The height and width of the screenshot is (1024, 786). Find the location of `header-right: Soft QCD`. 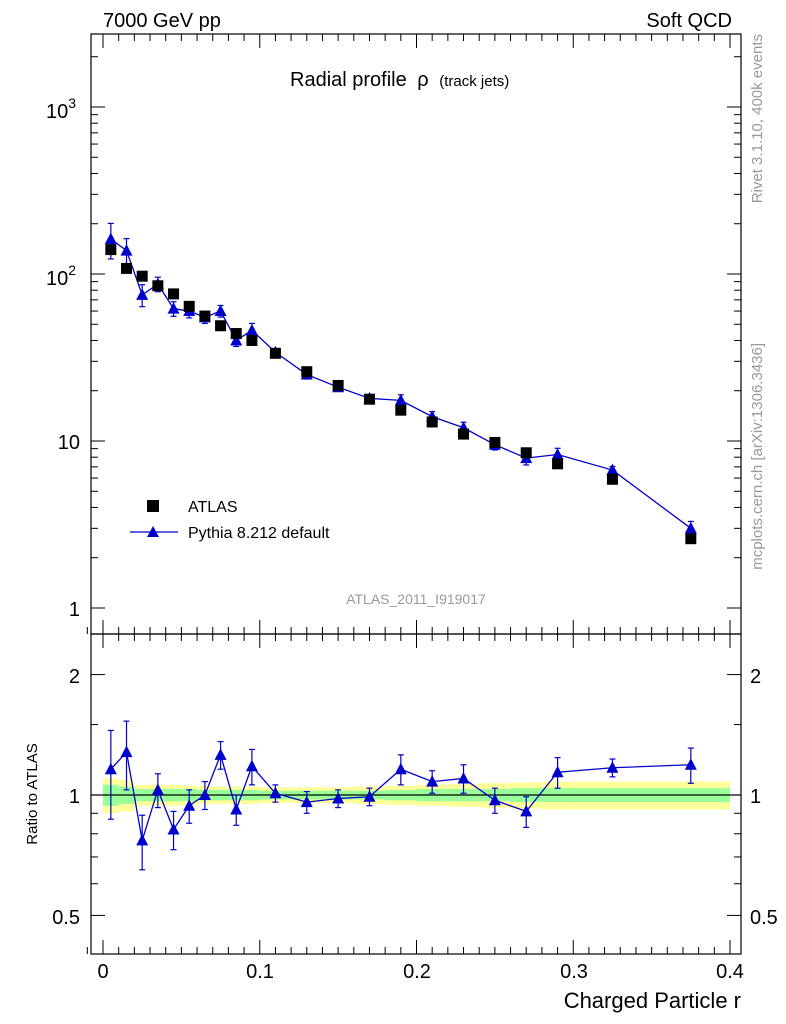

header-right: Soft QCD is located at coordinates (689, 21).